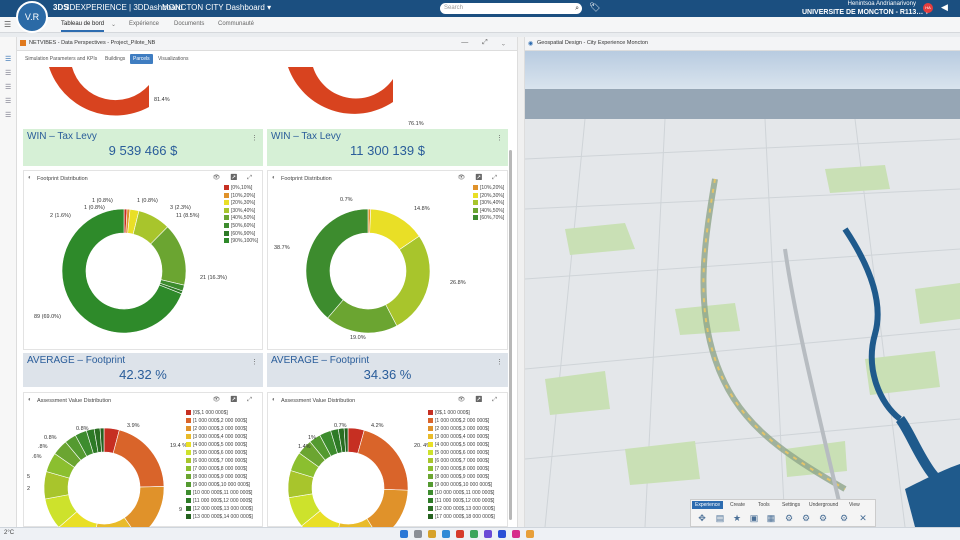 Image resolution: width=960 pixels, height=540 pixels. I want to click on subtab-parcels: Parcels, so click(141, 59).